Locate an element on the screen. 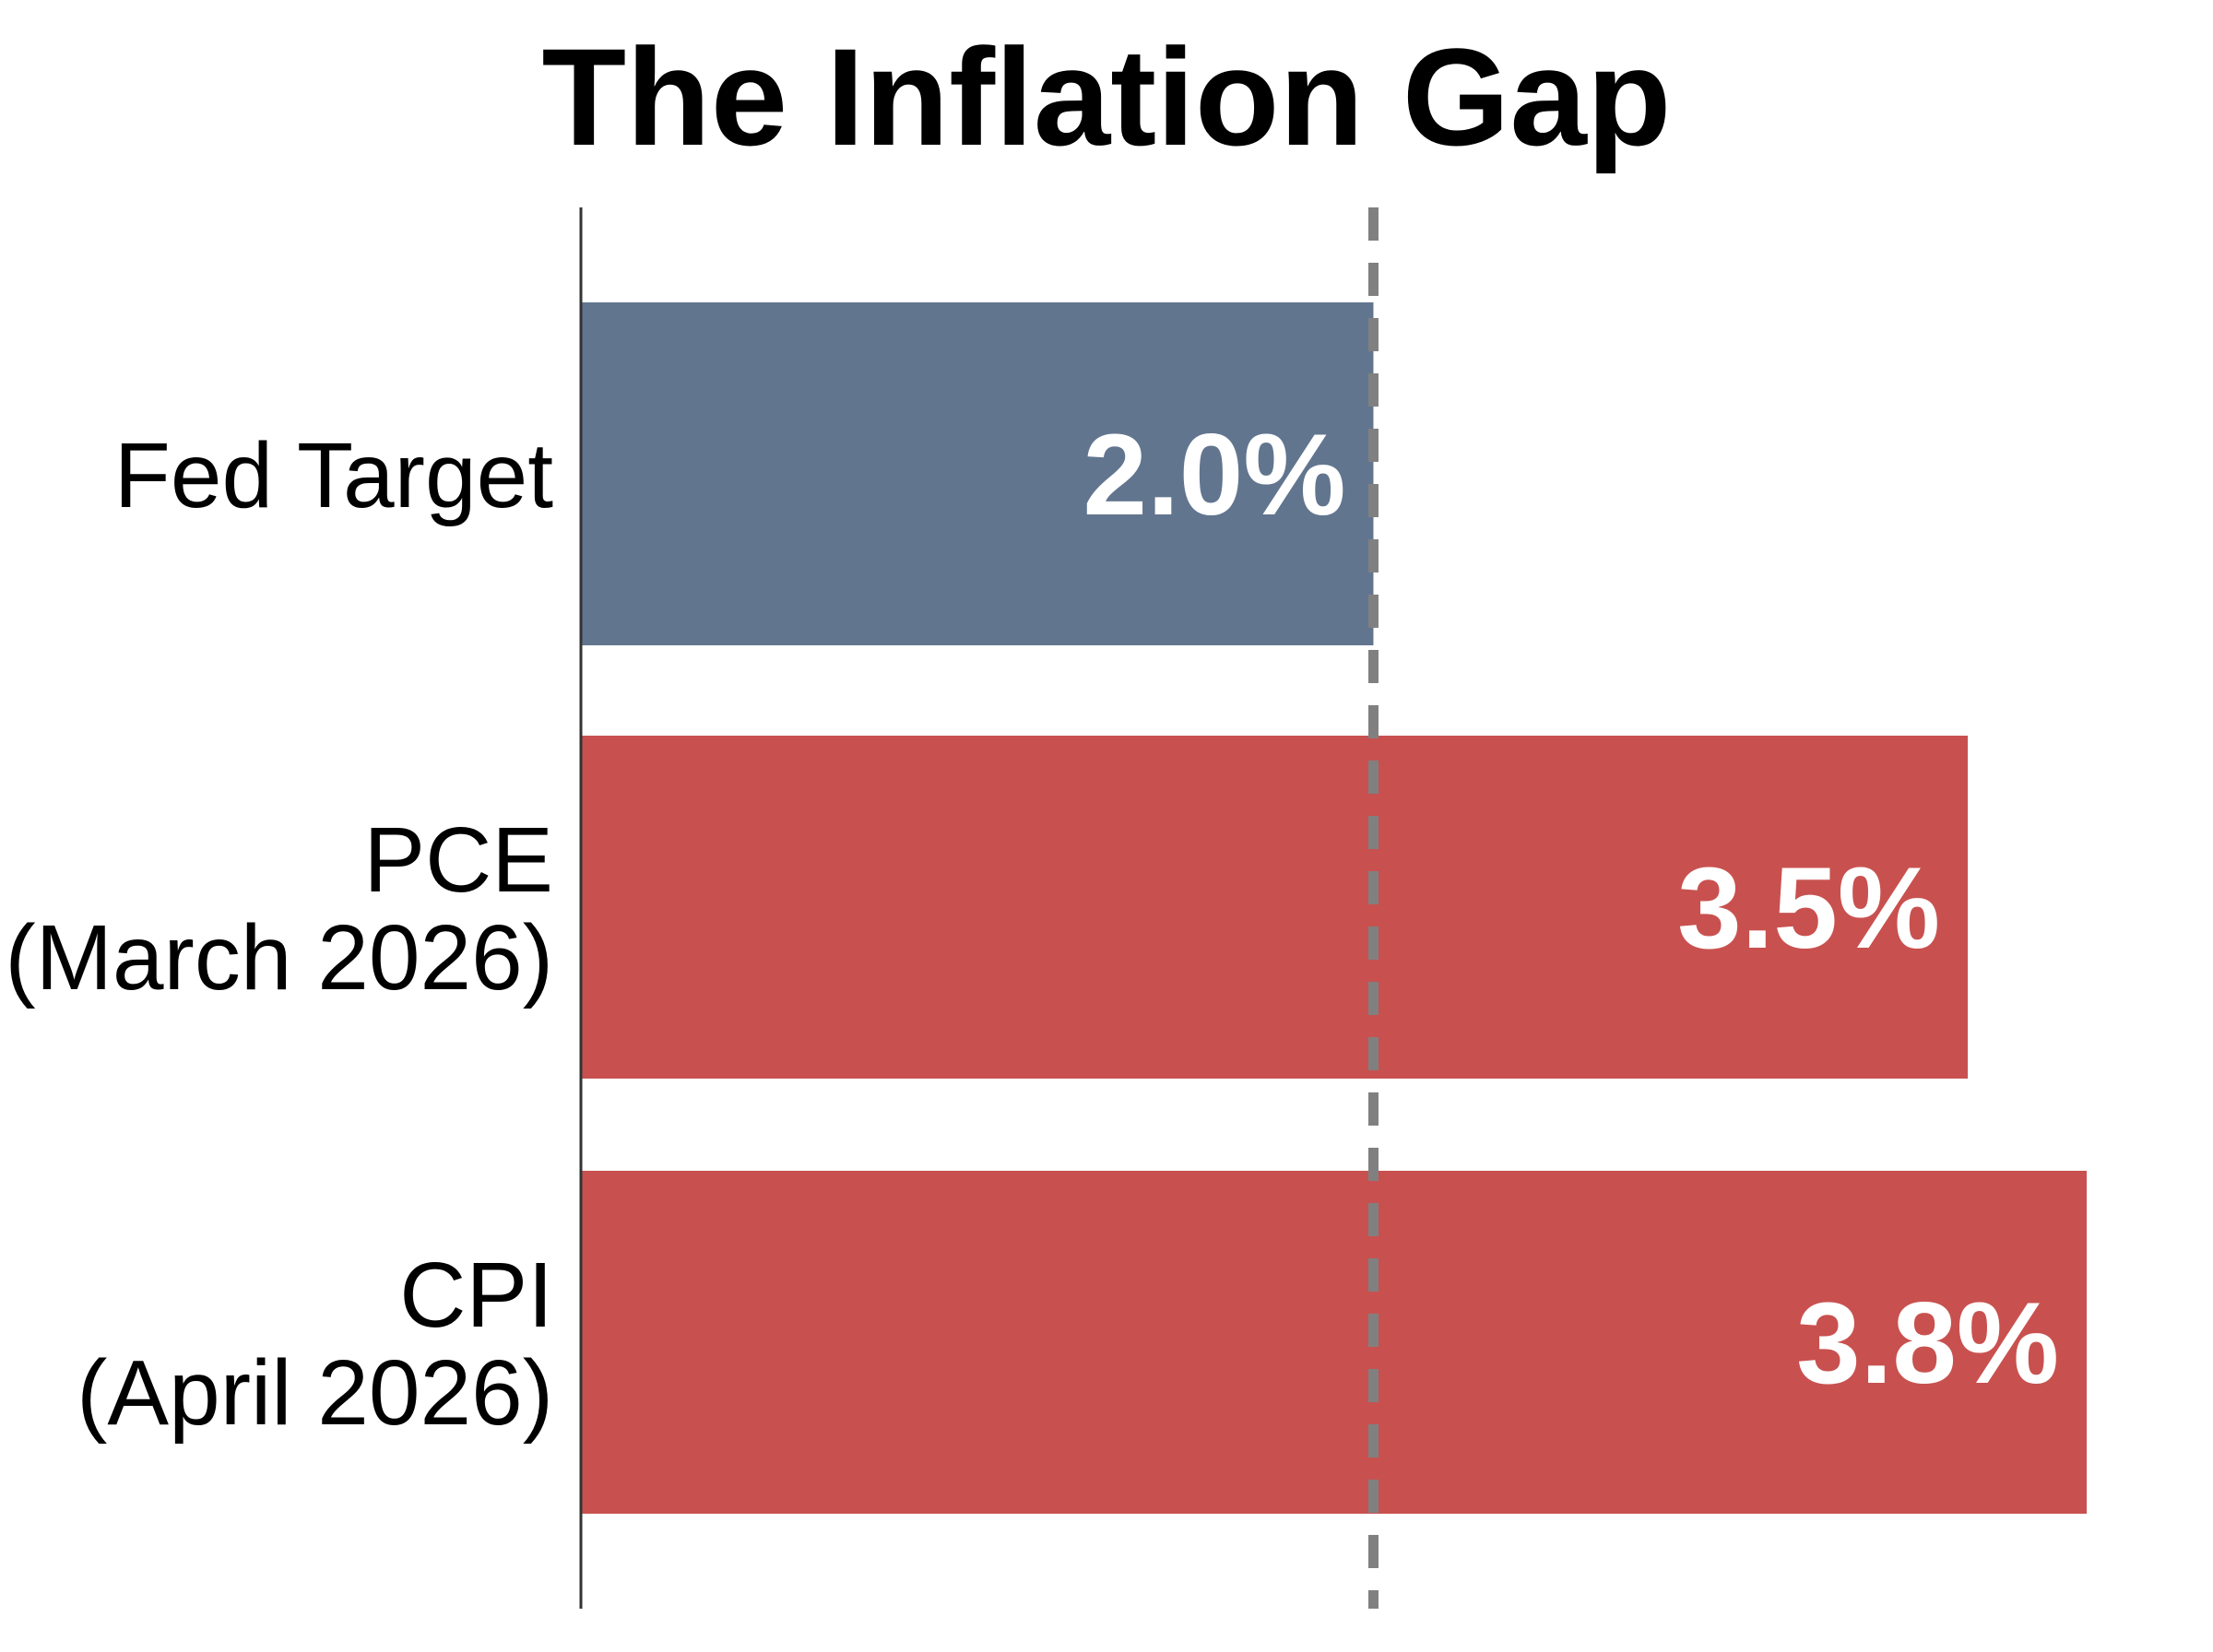  category-label-3-line-1: CPI is located at coordinates (476, 1295).